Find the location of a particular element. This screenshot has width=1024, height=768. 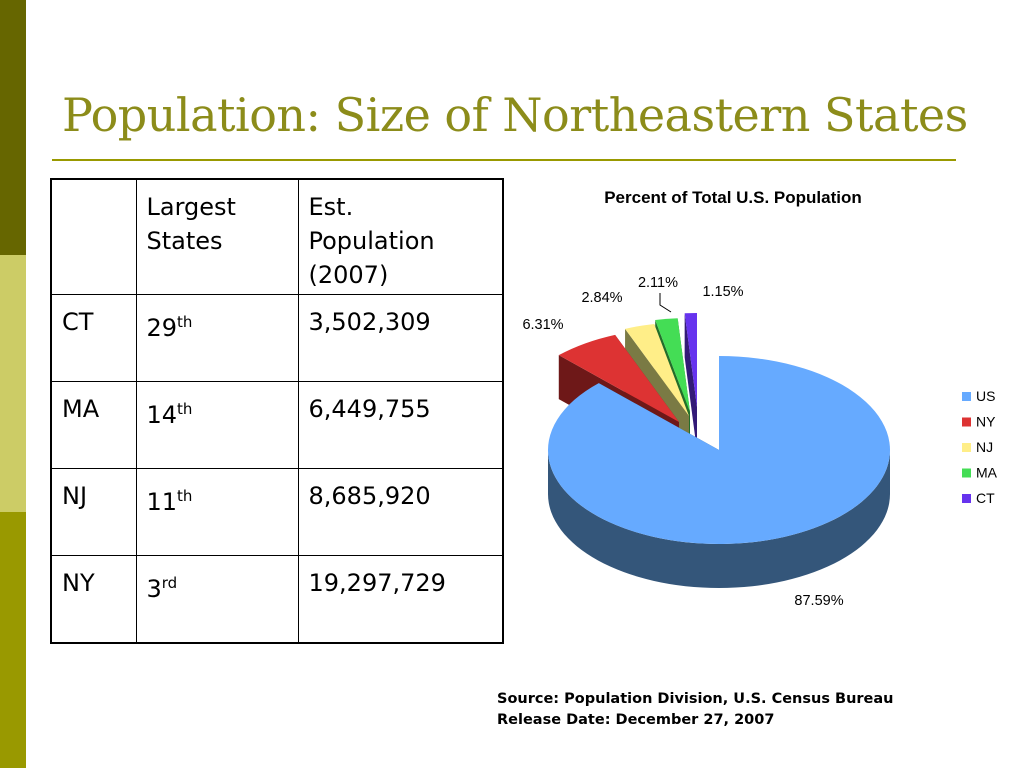

state-cell: NJ is located at coordinates (93, 512).